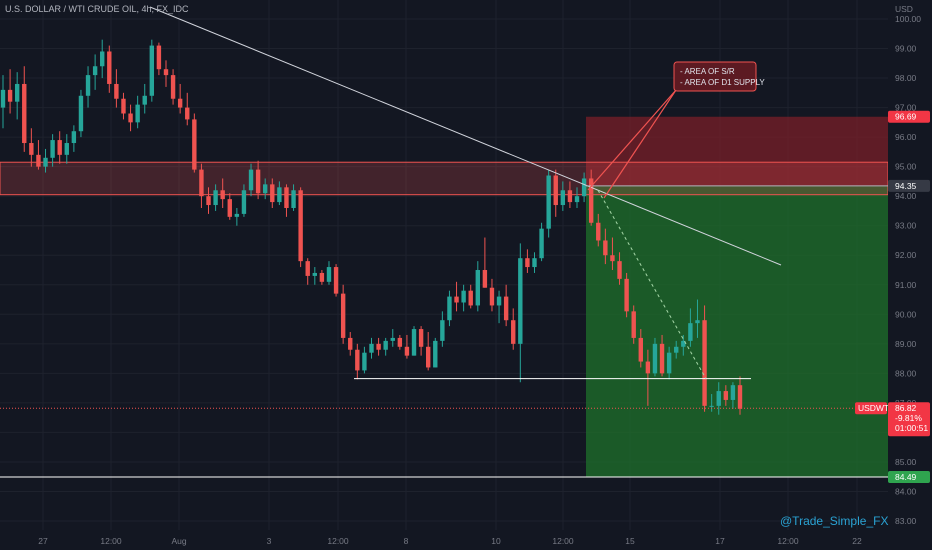 The image size is (932, 550). Describe the element at coordinates (910, 265) in the screenshot. I see `price-scale` at that location.